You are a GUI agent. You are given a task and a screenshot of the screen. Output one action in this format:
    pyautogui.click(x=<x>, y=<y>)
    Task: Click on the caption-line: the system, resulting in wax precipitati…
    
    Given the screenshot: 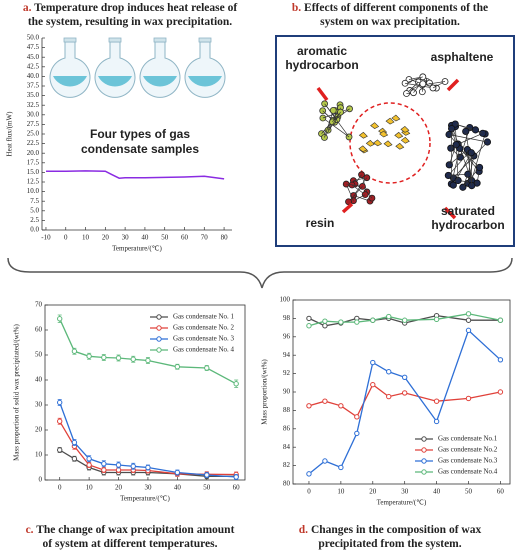 What is the action you would take?
    pyautogui.click(x=130, y=22)
    